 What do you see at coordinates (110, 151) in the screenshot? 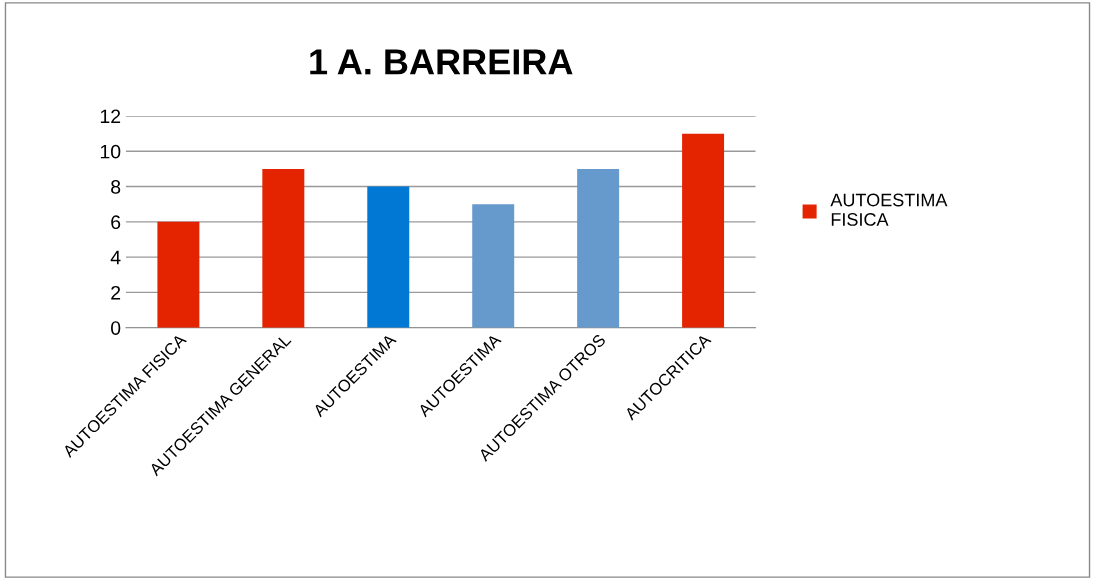
I see `y-tick-label: 10` at bounding box center [110, 151].